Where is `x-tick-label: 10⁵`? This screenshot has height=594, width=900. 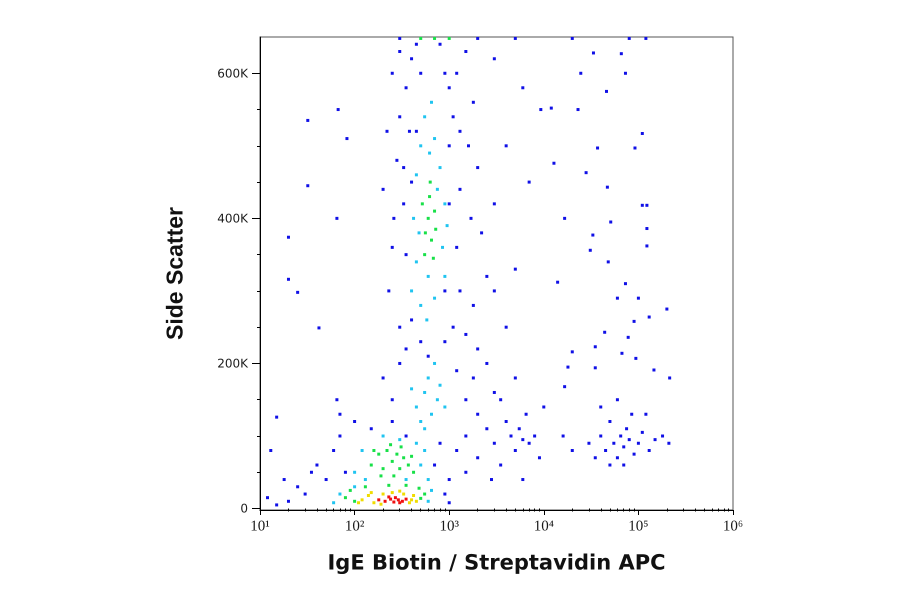 x-tick-label: 10⁵ is located at coordinates (638, 526).